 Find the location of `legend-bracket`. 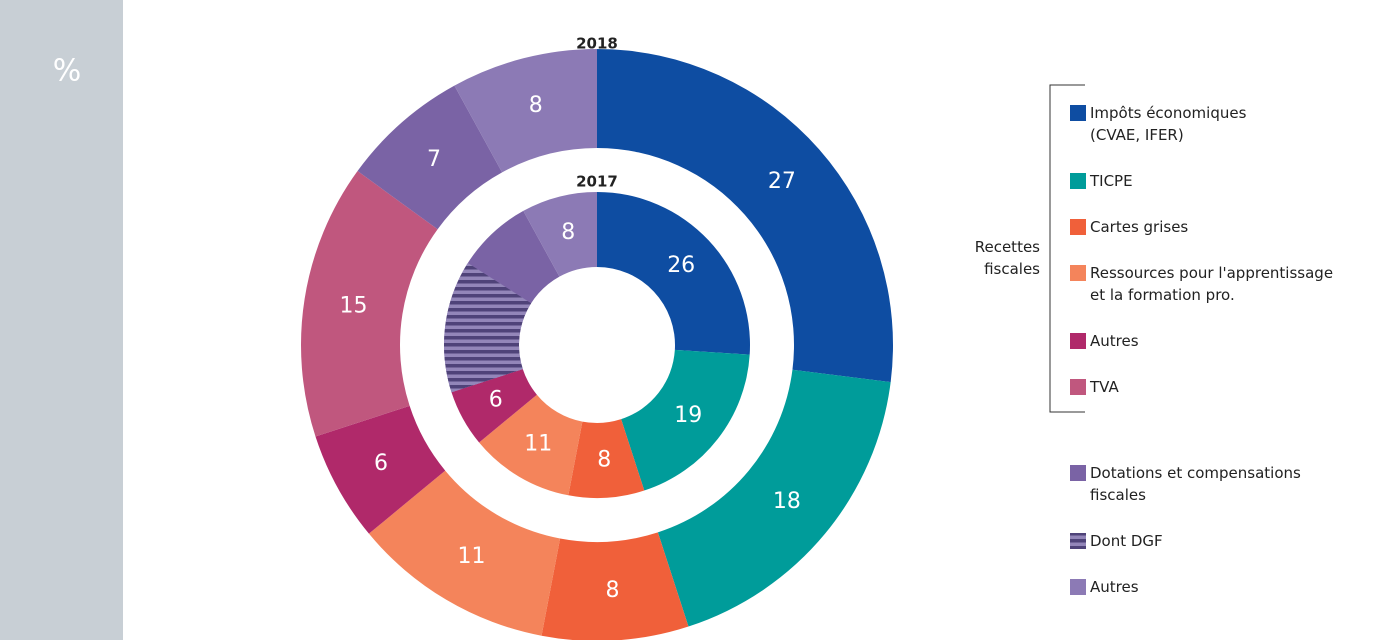

legend-bracket is located at coordinates (1067, 248).